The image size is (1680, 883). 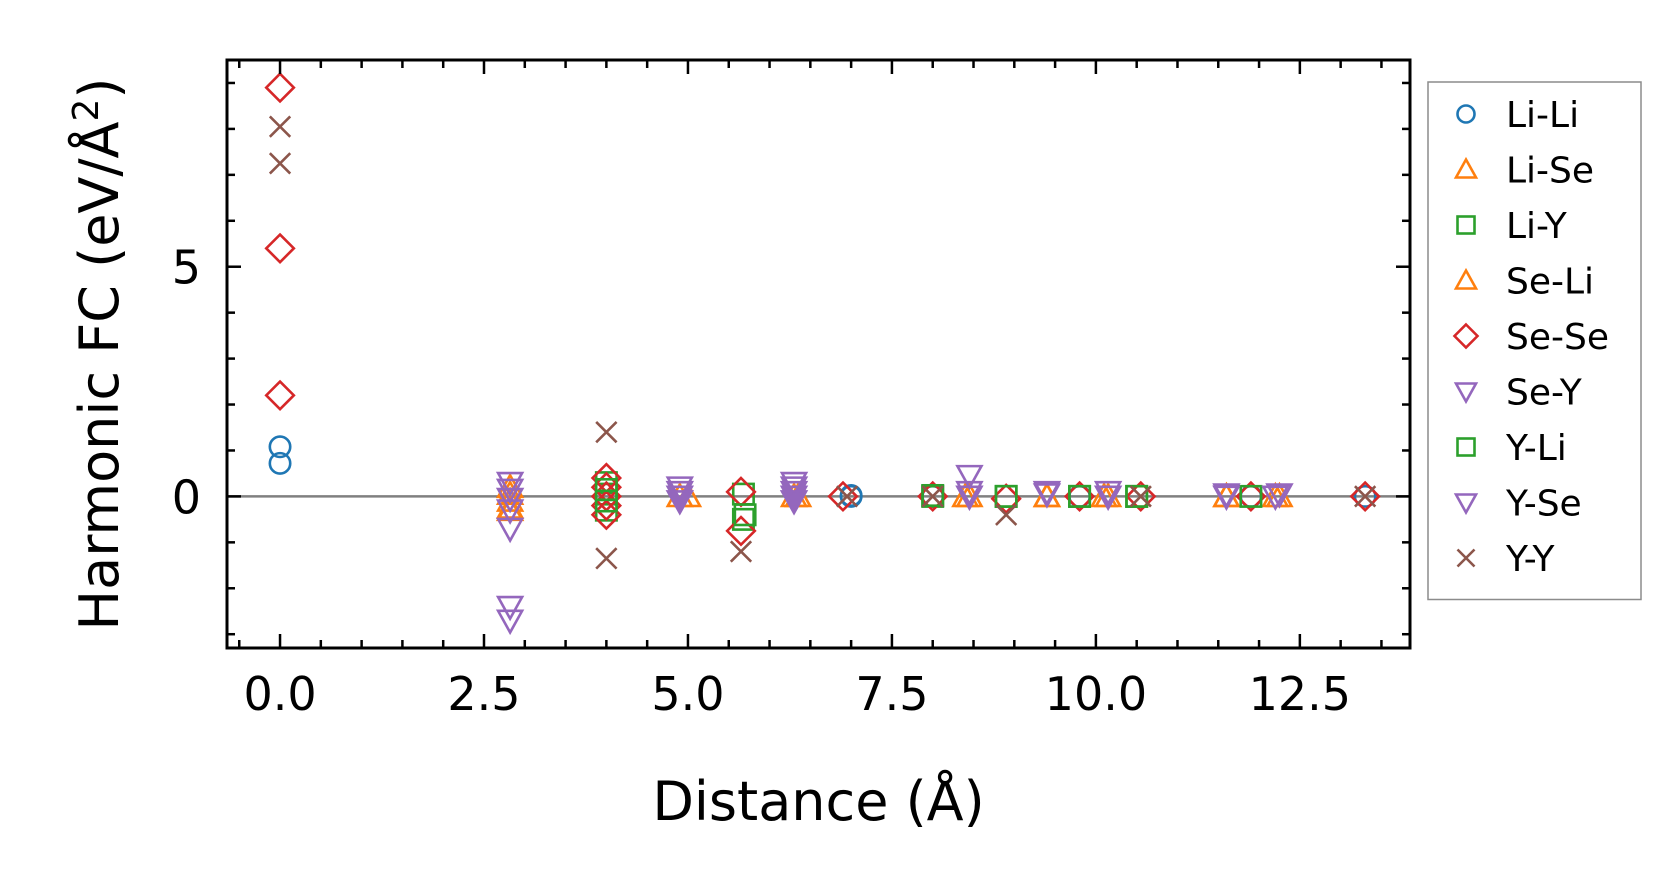 I want to click on x-tick-labels: 0.0 2.5 5.0 7.5 10.0 12.5, so click(x=797, y=694).